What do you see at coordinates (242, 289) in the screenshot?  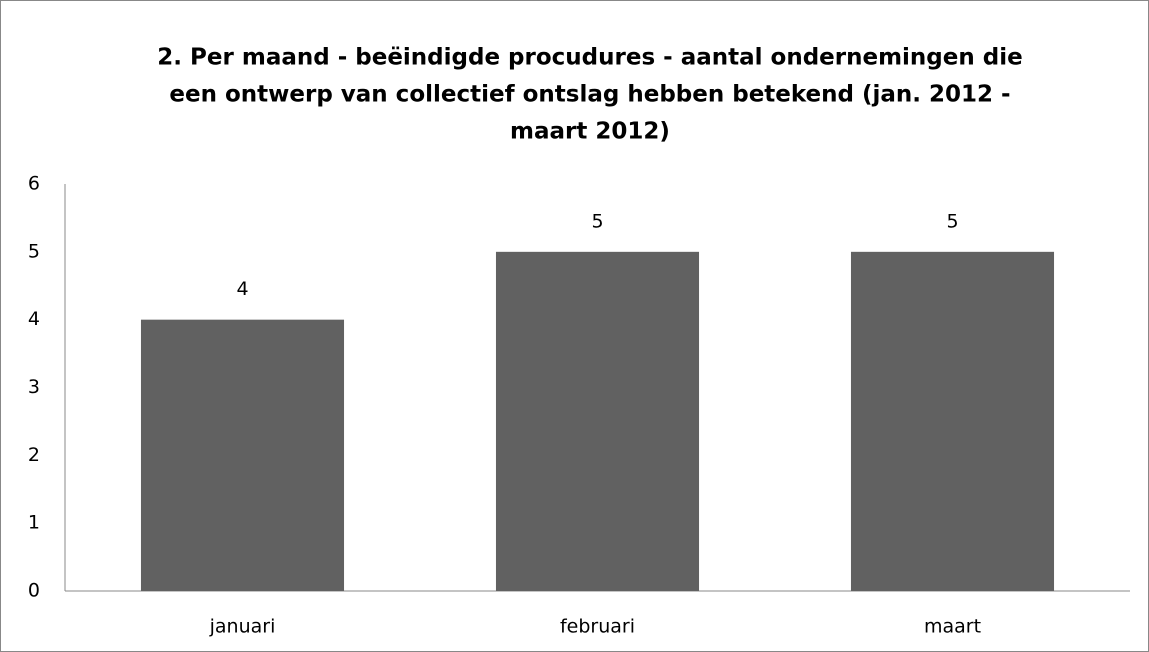 I see `data-label: 4` at bounding box center [242, 289].